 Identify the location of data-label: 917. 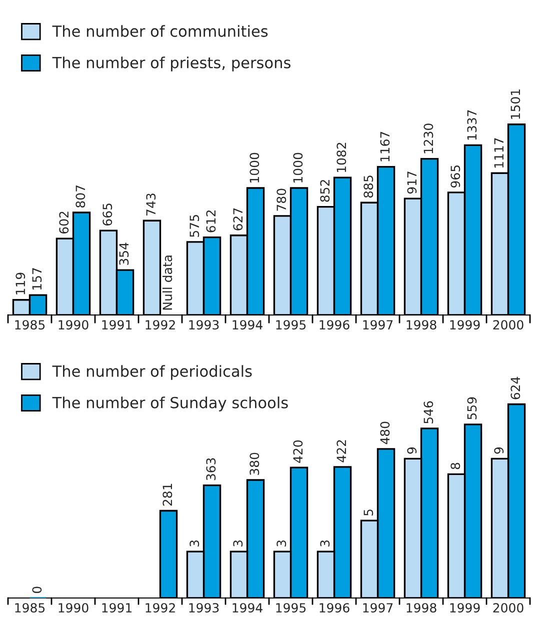
(412, 183).